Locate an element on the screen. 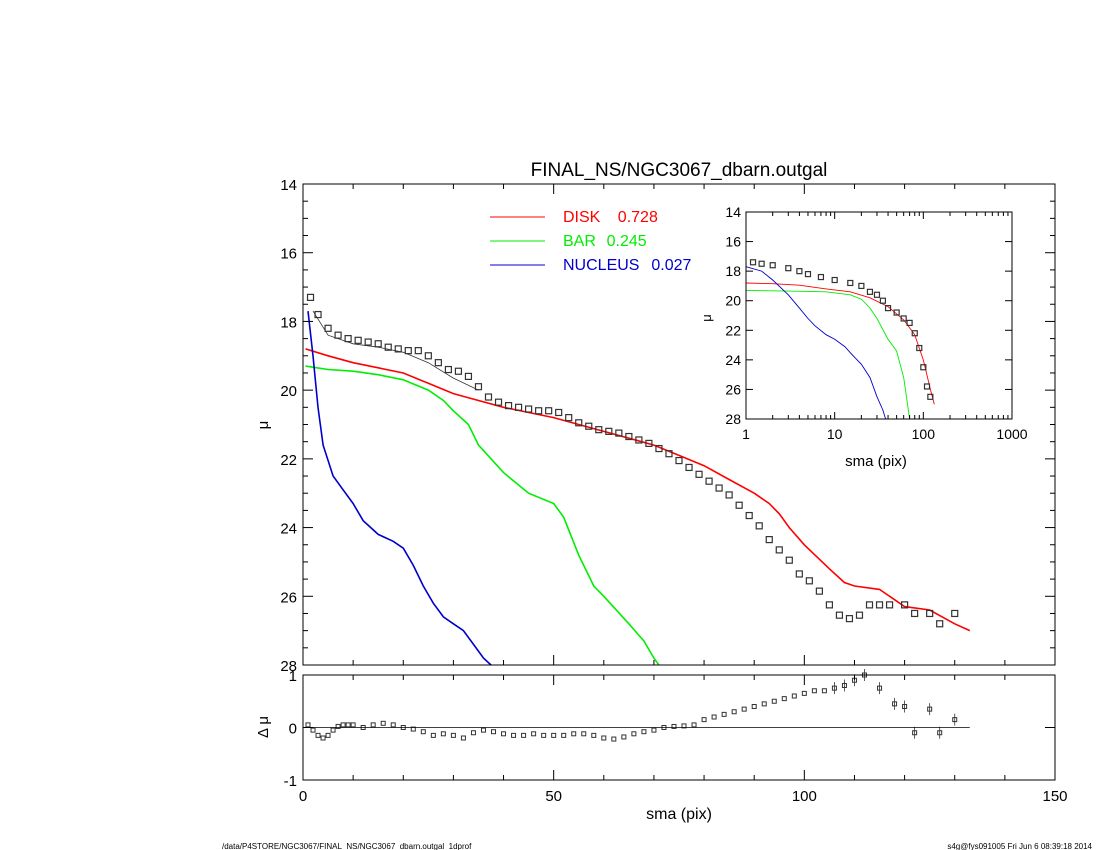  inset-y-axis-label: μ is located at coordinates (706, 318).